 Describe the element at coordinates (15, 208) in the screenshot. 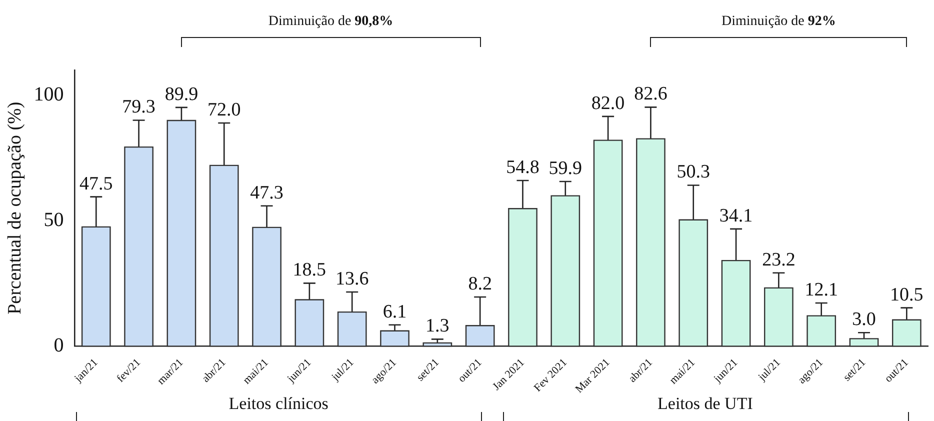

I see `y-axis-title: Percentual de ocupação (%)` at that location.